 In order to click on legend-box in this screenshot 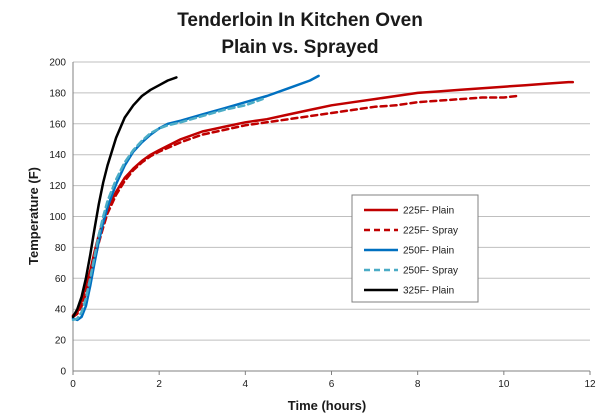, I will do `click(415, 248)`.